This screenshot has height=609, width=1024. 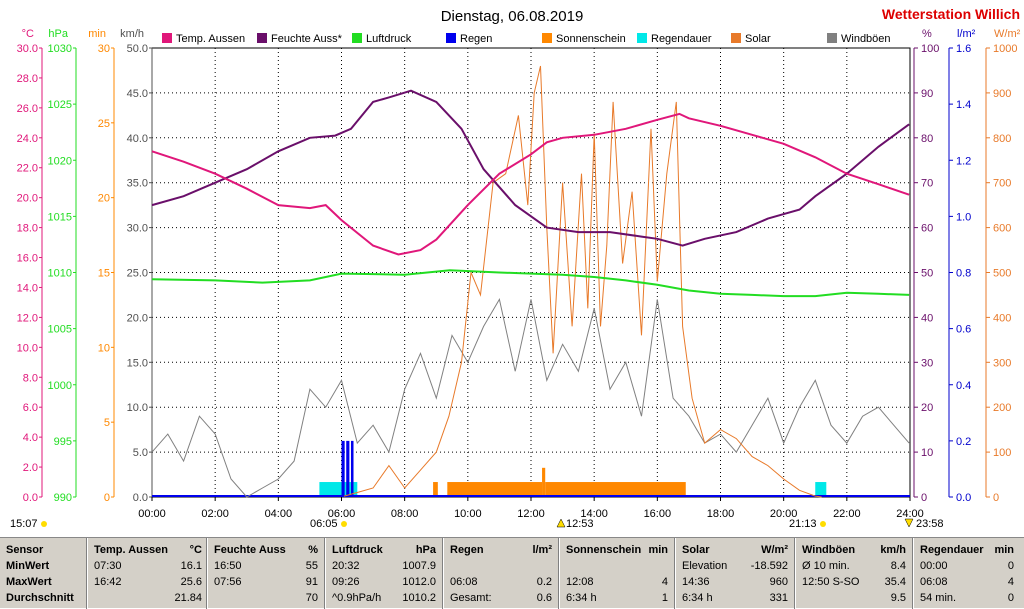 What do you see at coordinates (963, 217) in the screenshot?
I see `tick-label-lm2: 1.0` at bounding box center [963, 217].